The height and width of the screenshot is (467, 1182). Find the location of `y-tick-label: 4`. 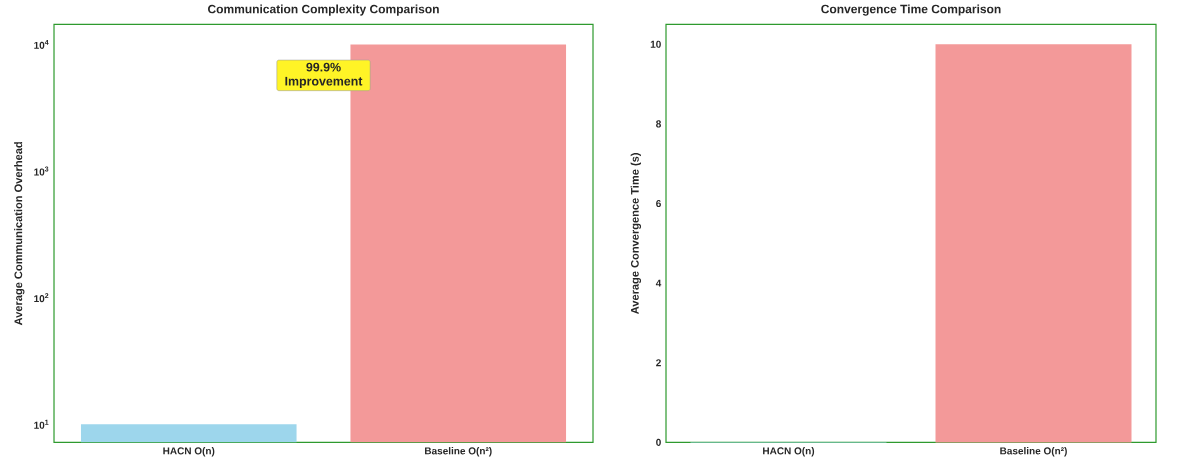

y-tick-label: 4 is located at coordinates (658, 283).